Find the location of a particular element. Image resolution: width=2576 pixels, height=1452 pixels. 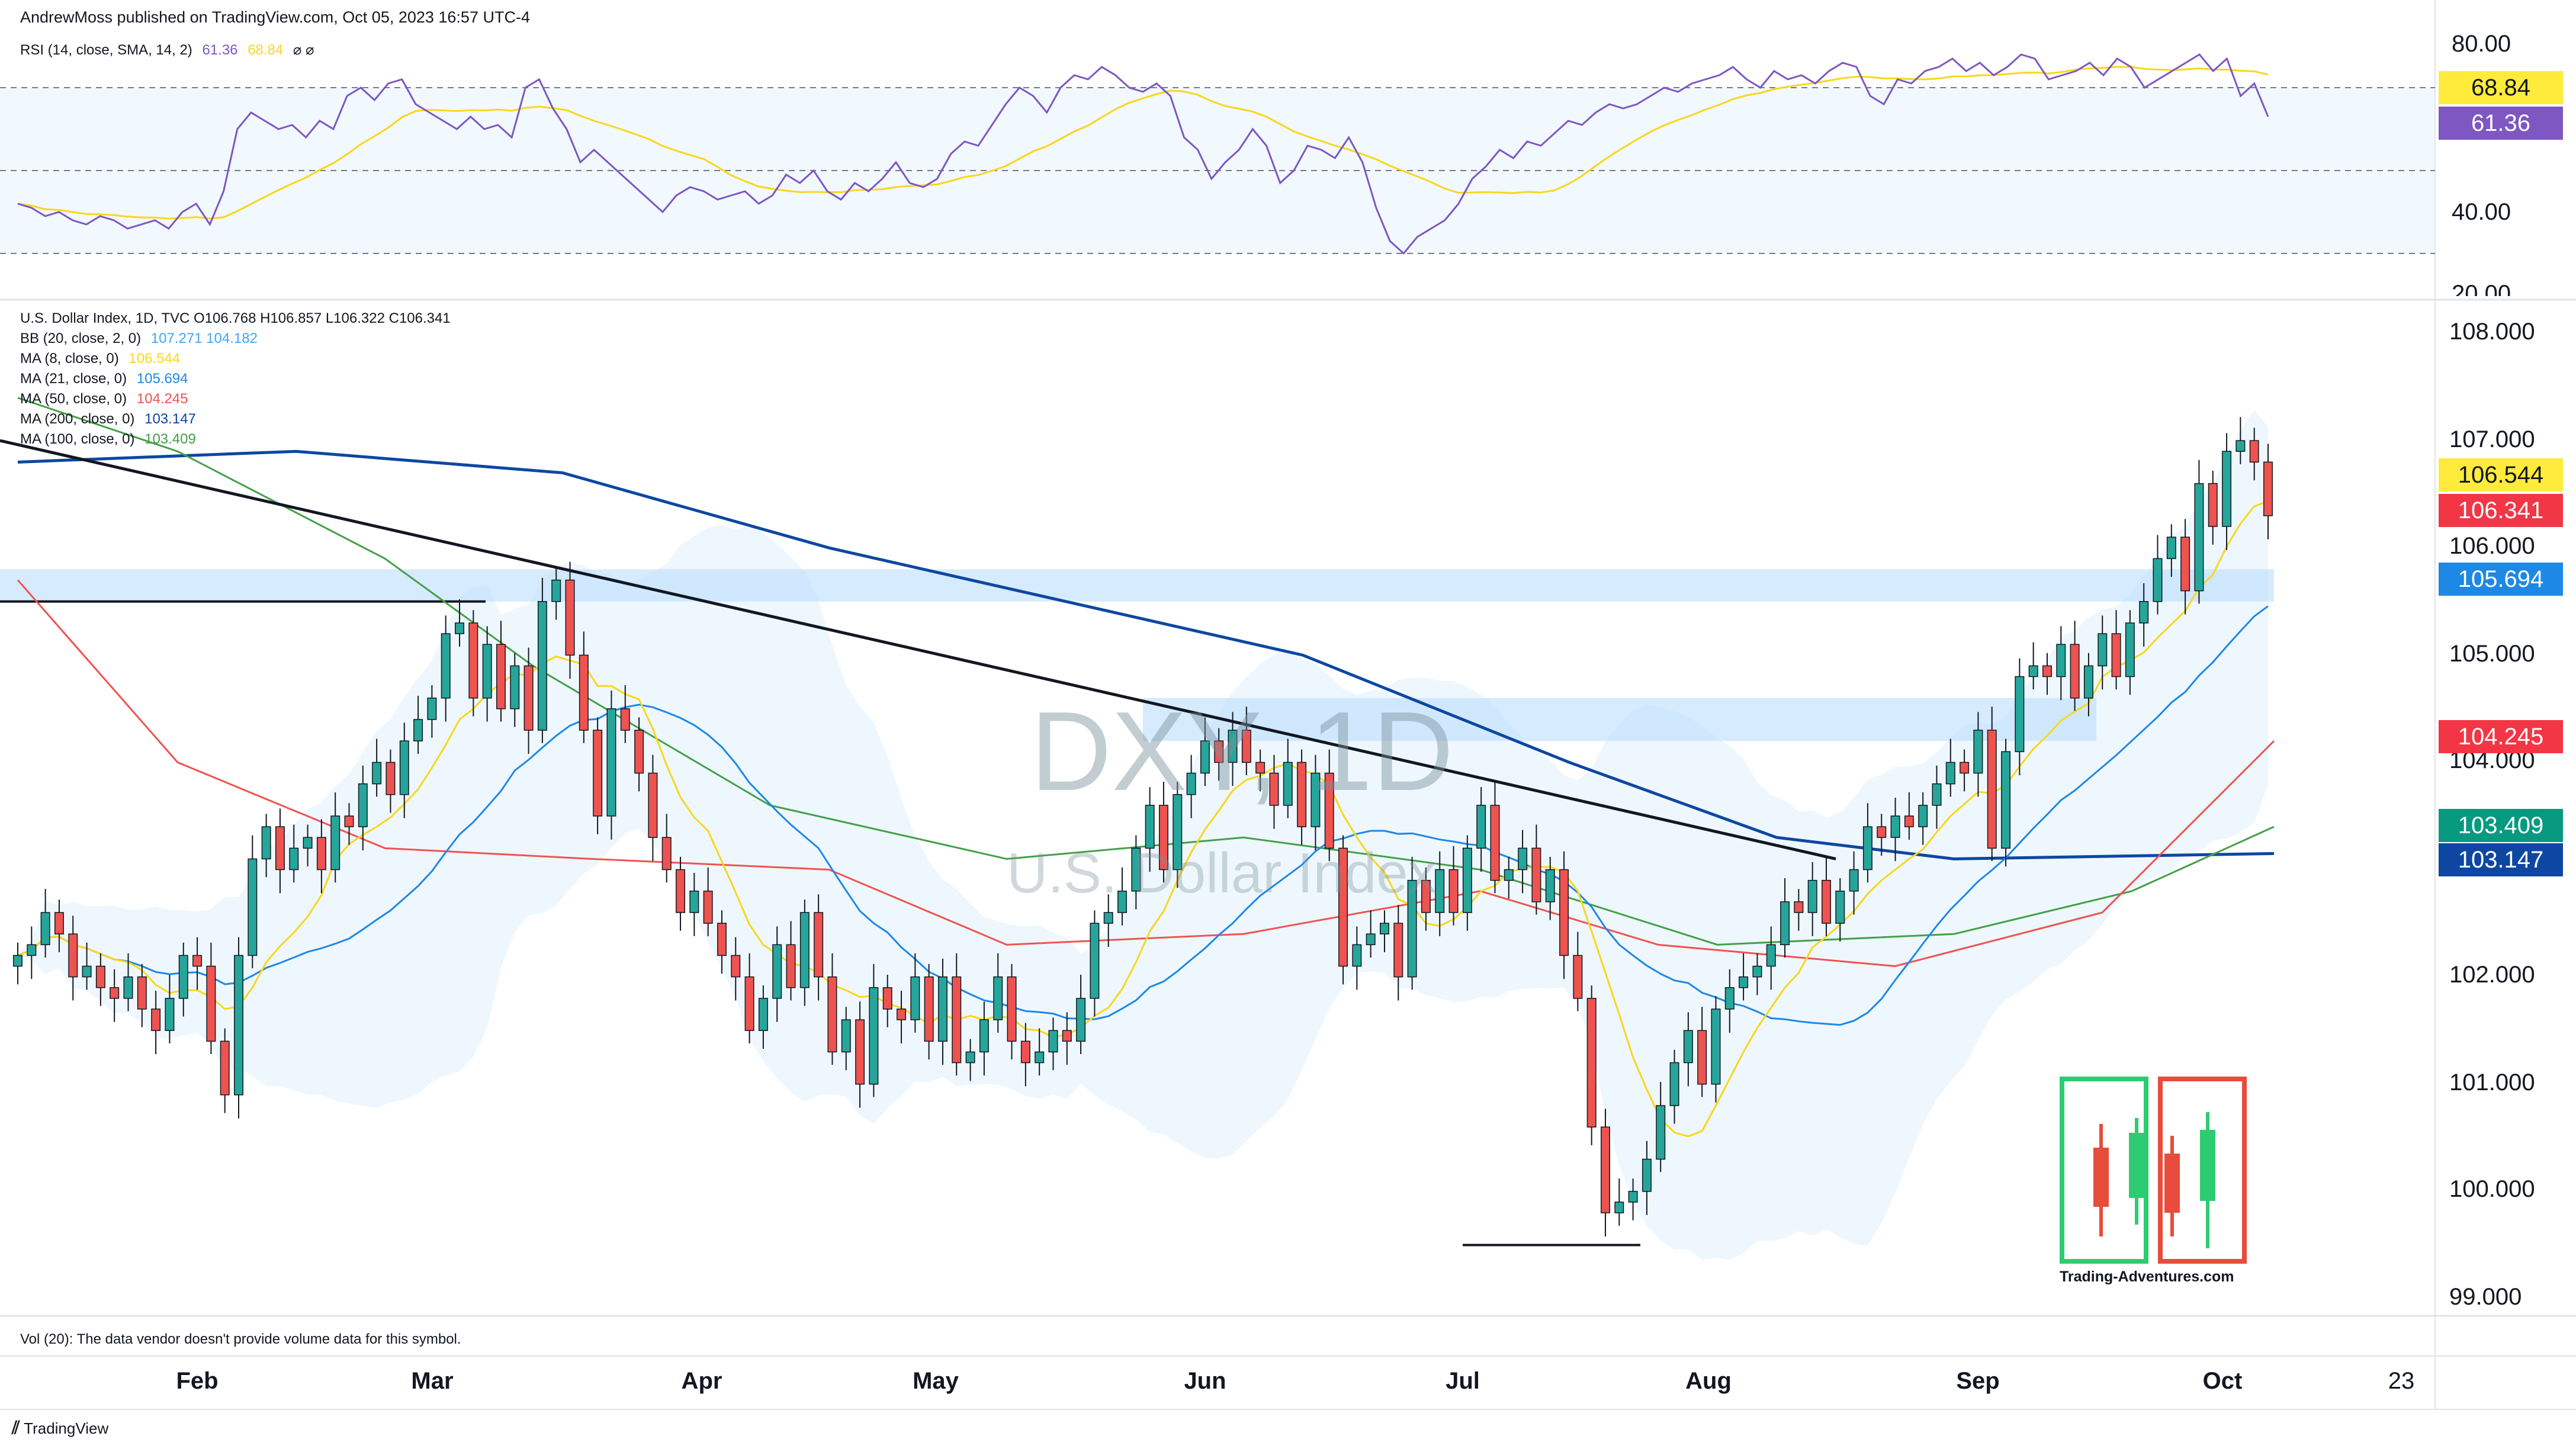

footer-brand: ⫽ TradingView is located at coordinates (60, 1428).